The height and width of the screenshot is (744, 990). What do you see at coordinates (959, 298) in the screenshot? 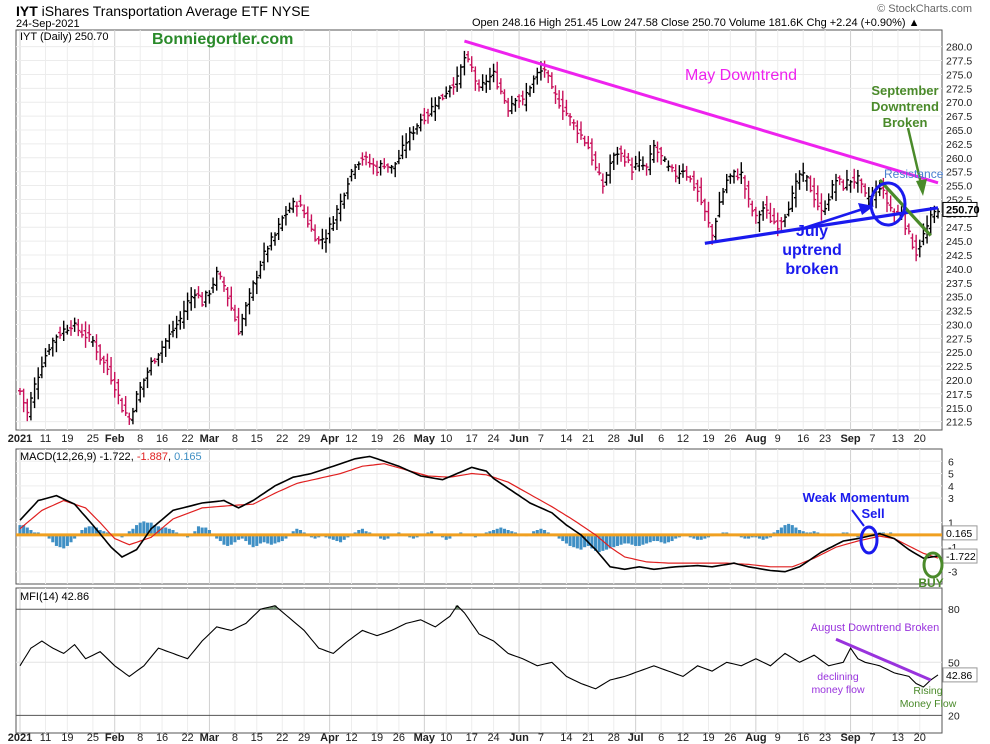
I see `price-y-tick: 235.0` at bounding box center [959, 298].